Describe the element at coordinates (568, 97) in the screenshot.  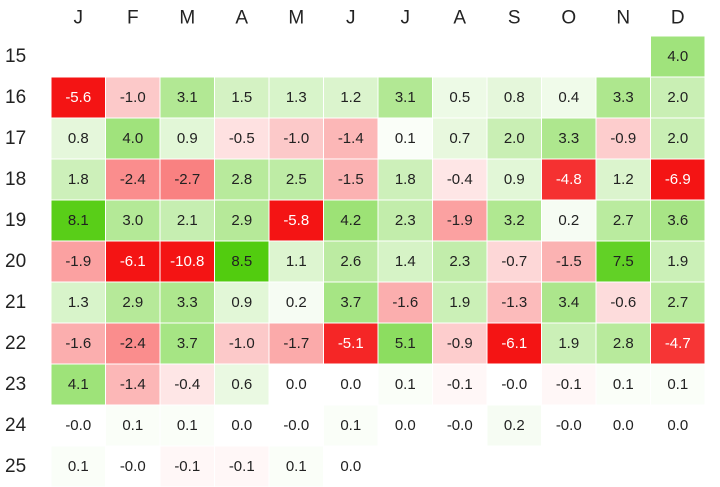
I see `cell-value-label: 0.4` at that location.